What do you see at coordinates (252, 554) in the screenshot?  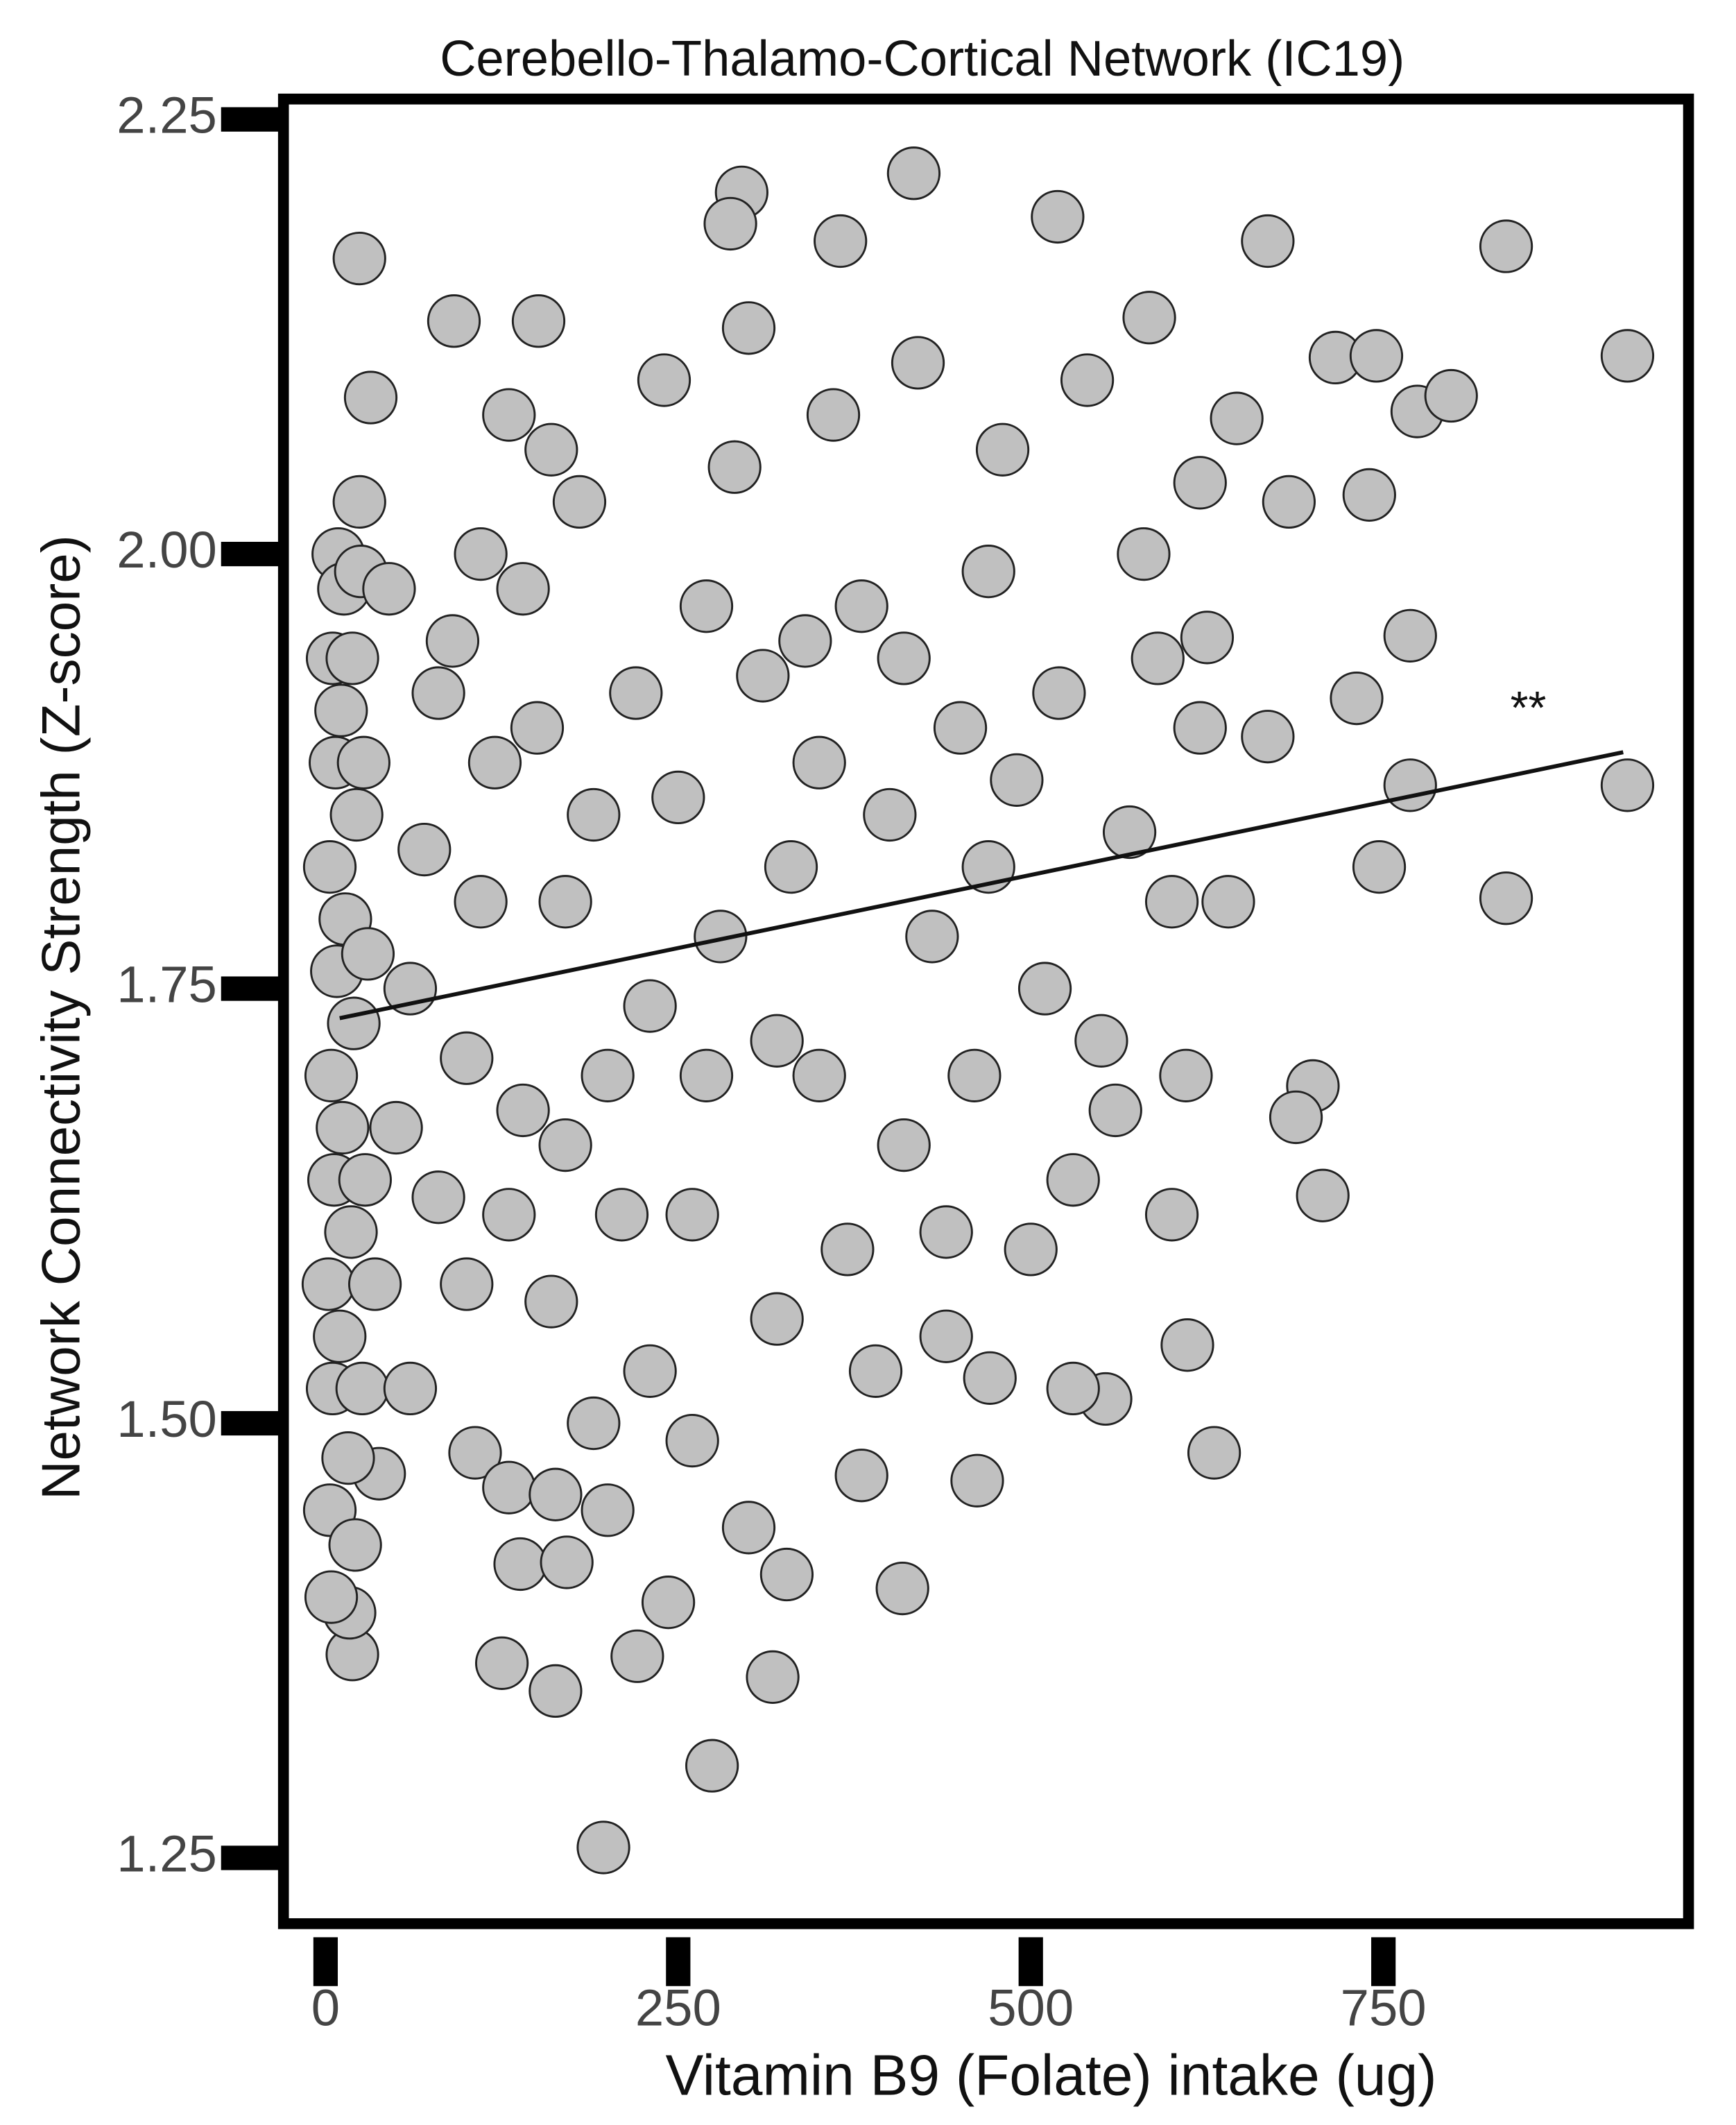 I see `y-tick` at bounding box center [252, 554].